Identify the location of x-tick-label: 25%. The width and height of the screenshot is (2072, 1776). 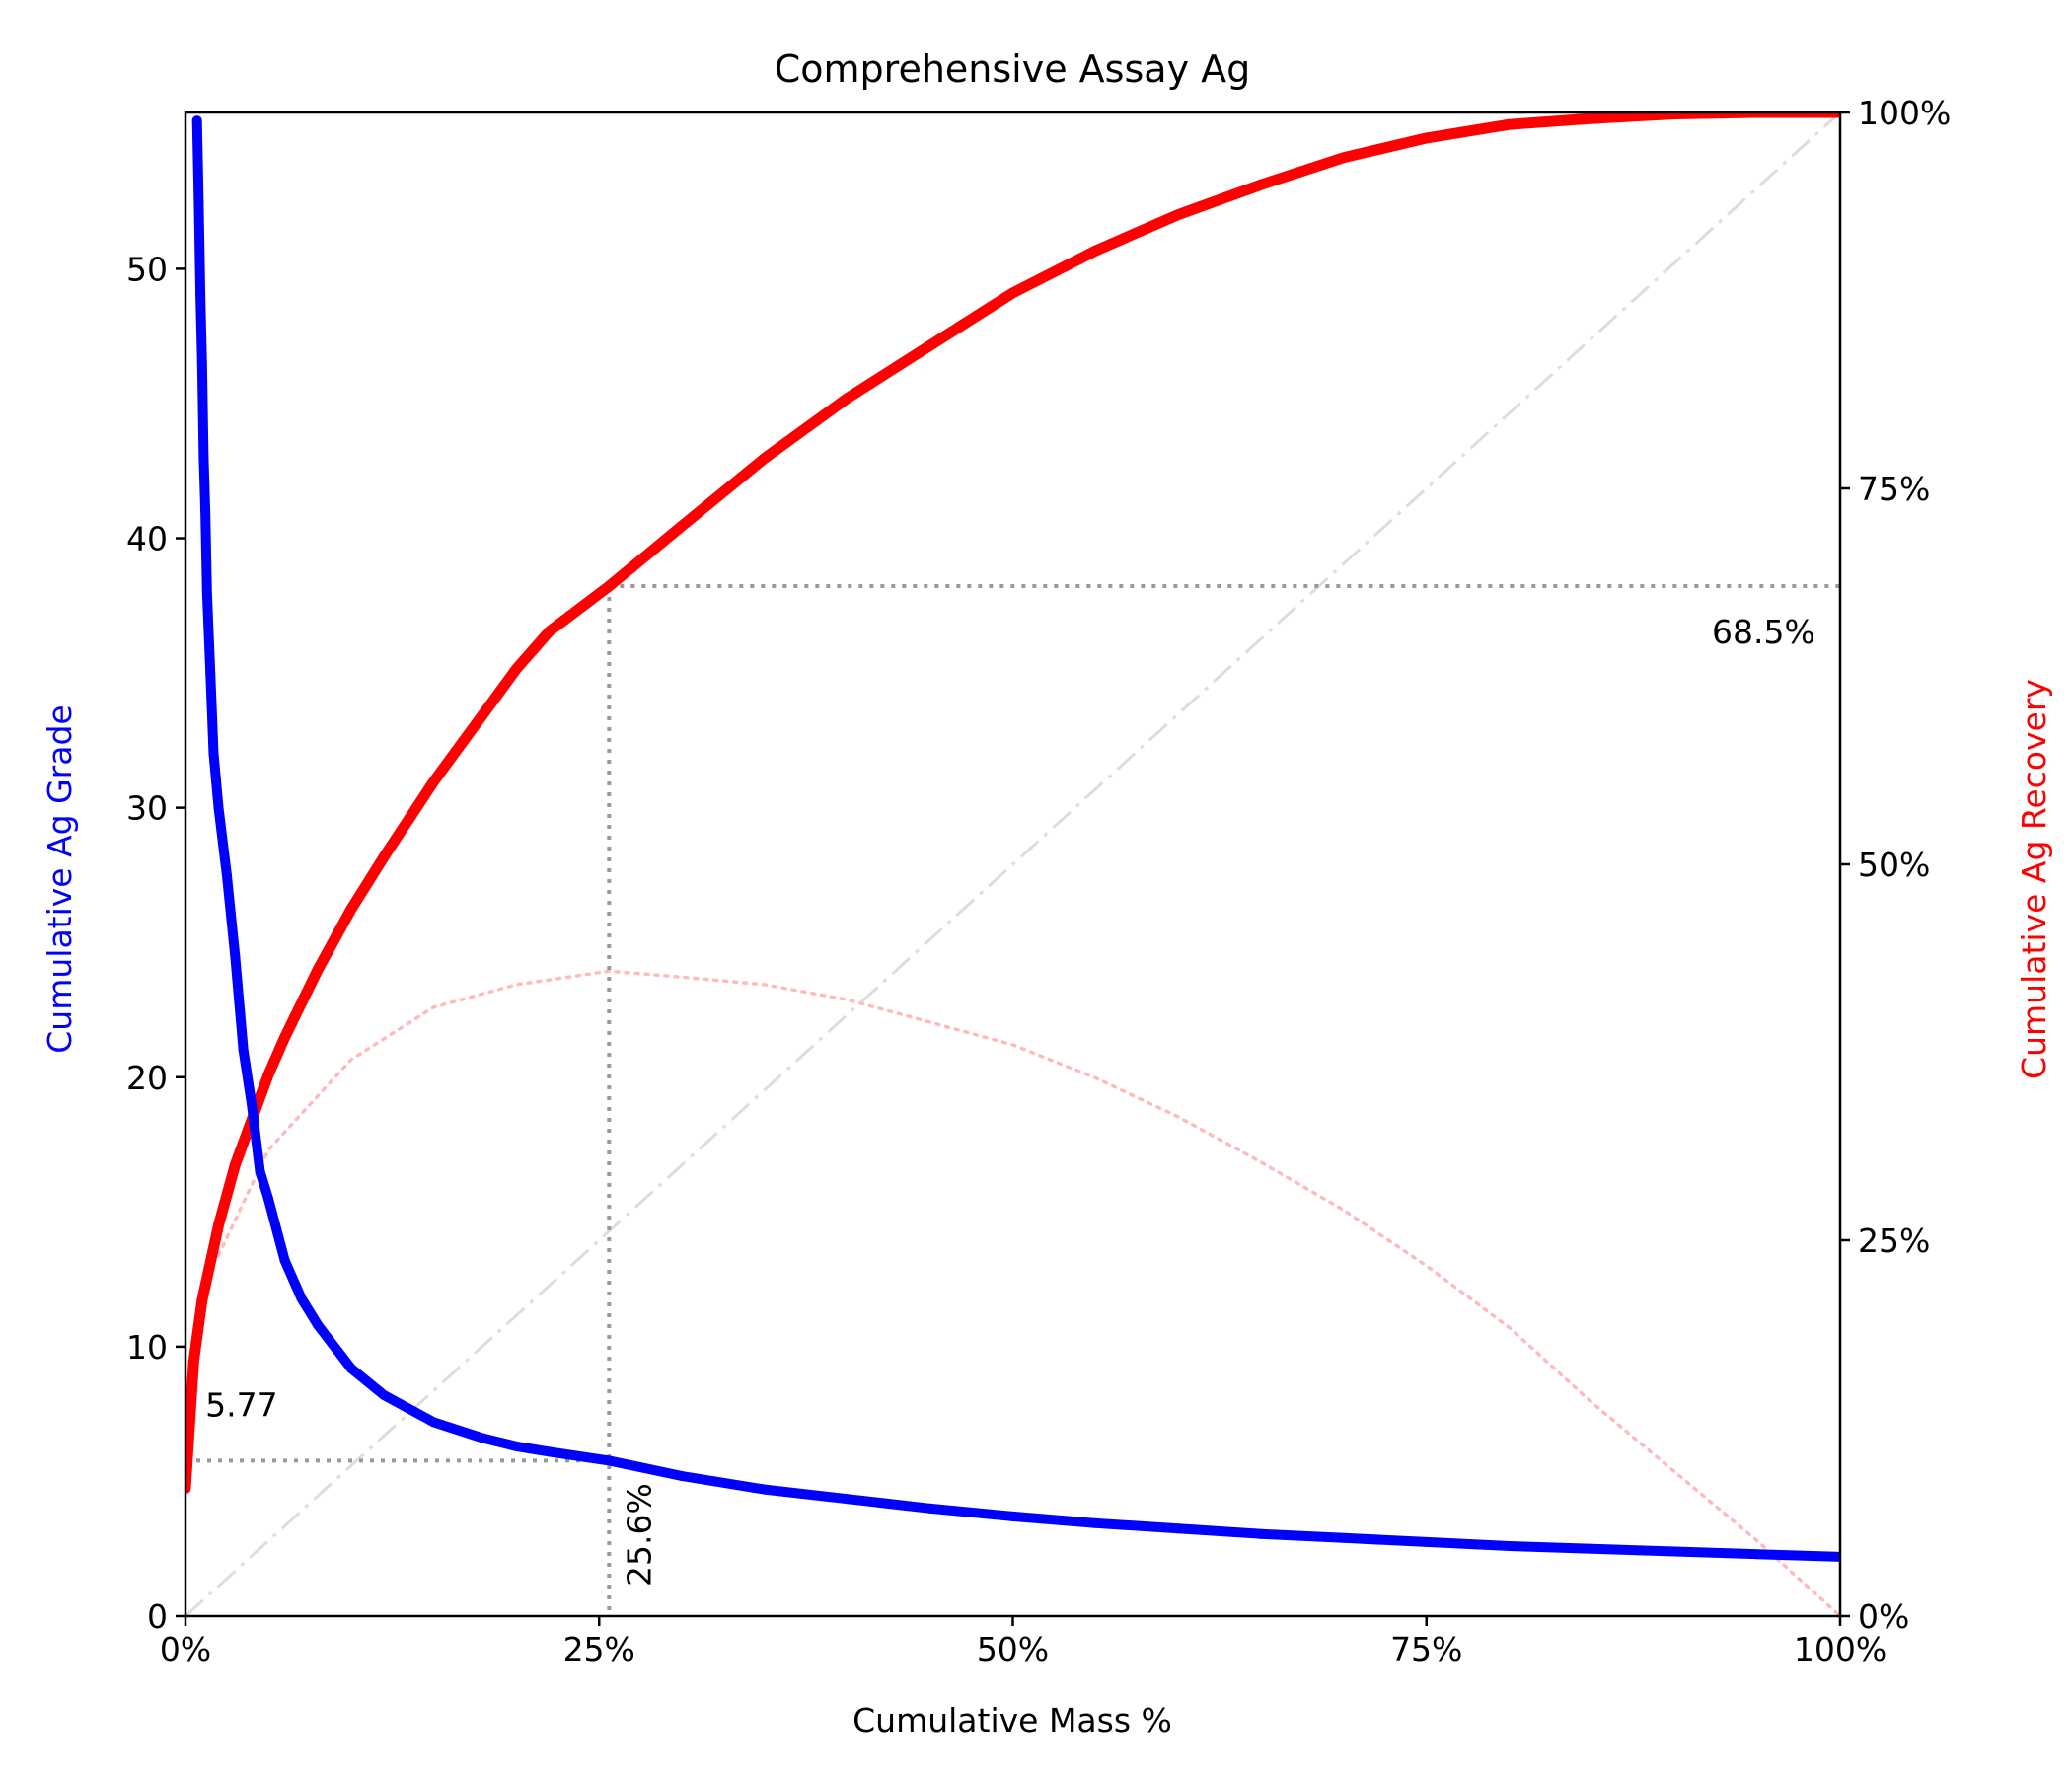
(599, 1649).